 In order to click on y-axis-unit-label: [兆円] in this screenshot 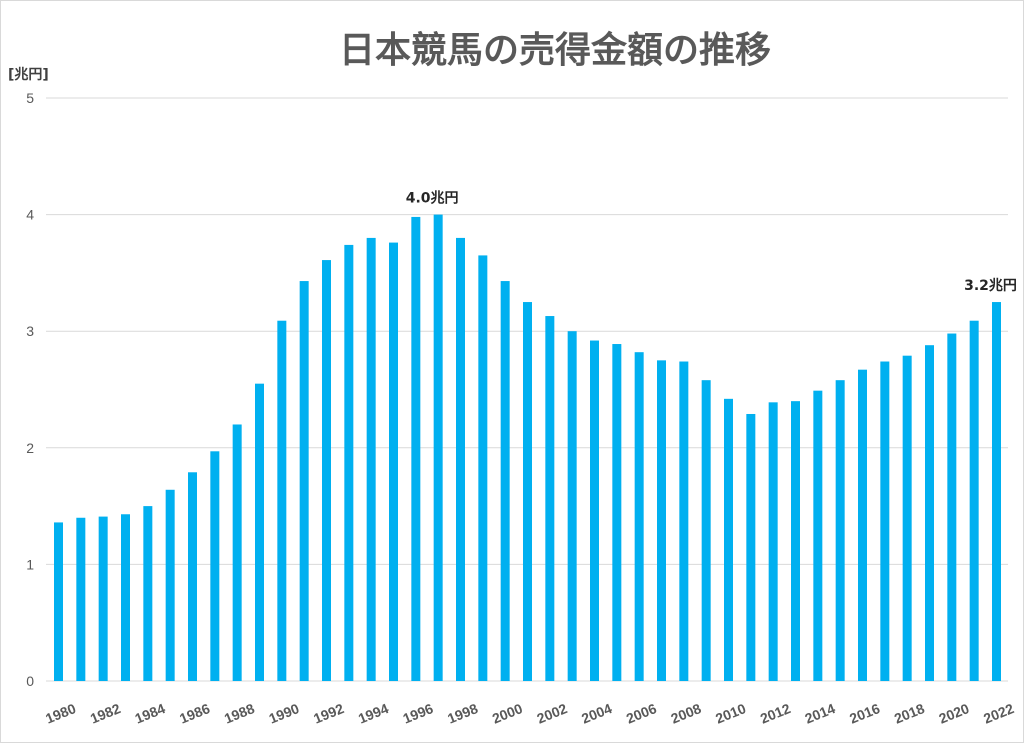, I will do `click(28, 75)`.